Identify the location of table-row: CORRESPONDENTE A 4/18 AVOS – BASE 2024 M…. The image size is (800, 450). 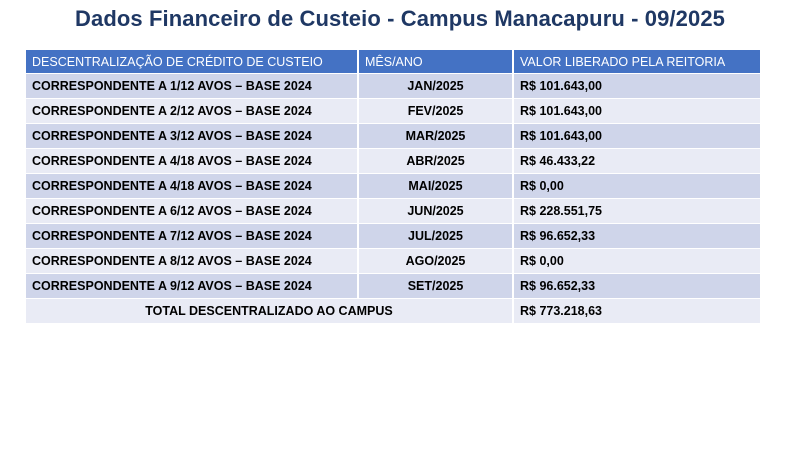
(393, 186).